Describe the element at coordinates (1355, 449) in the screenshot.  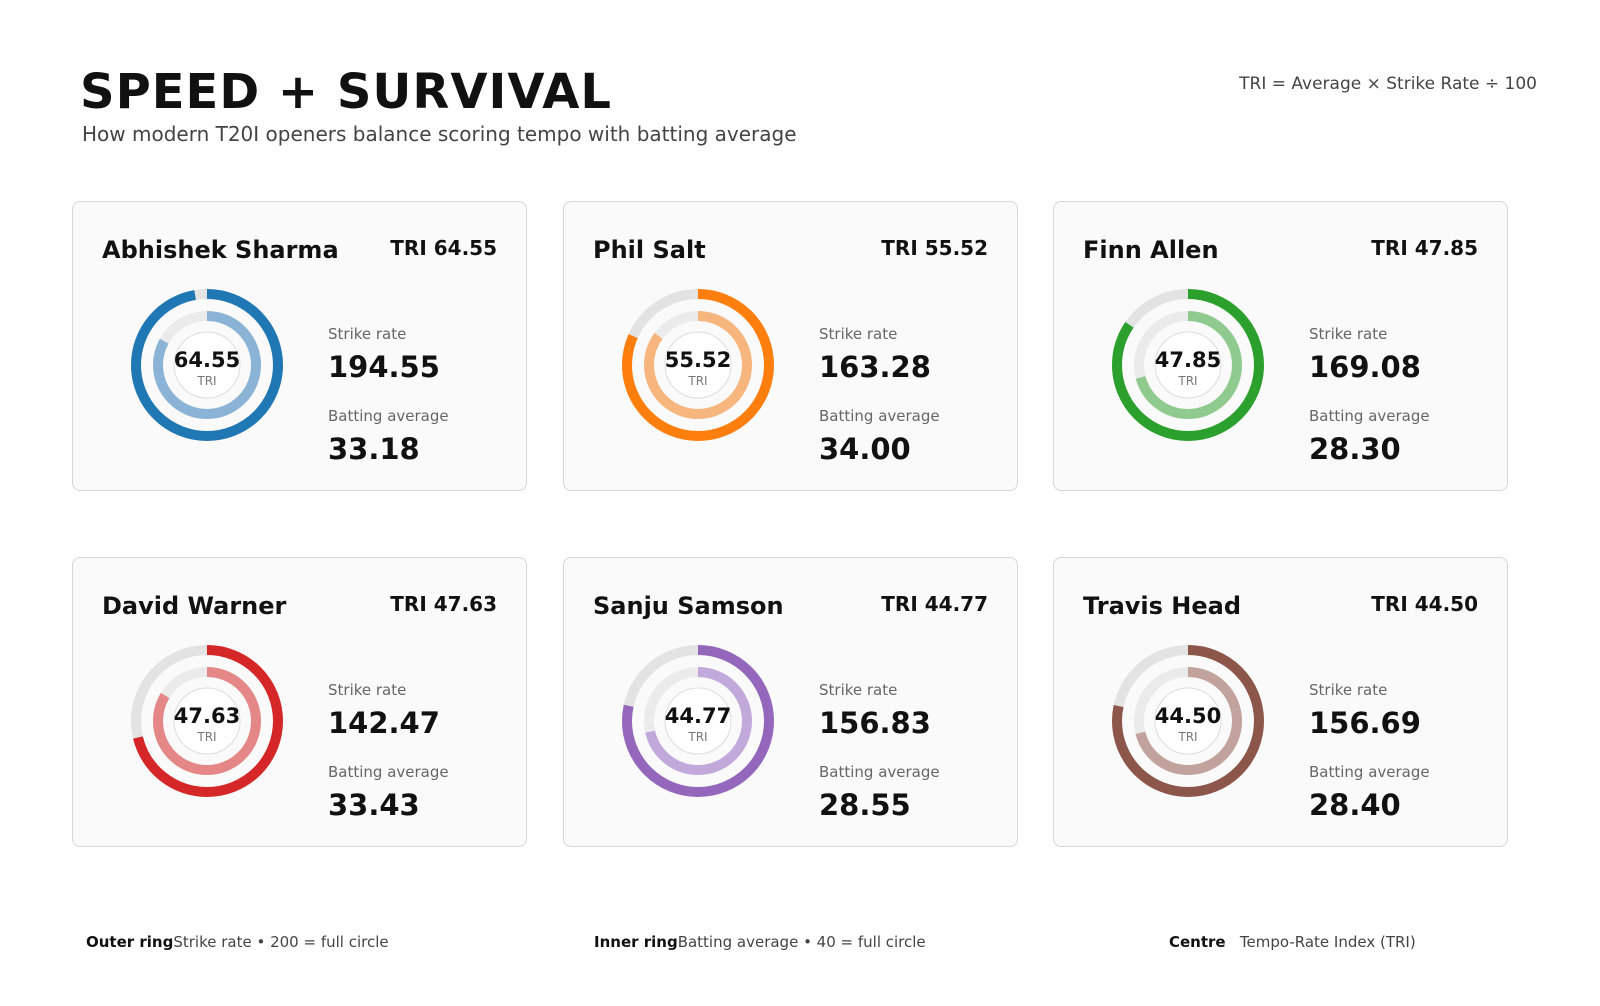
I see `batting-average-value: 28.30` at that location.